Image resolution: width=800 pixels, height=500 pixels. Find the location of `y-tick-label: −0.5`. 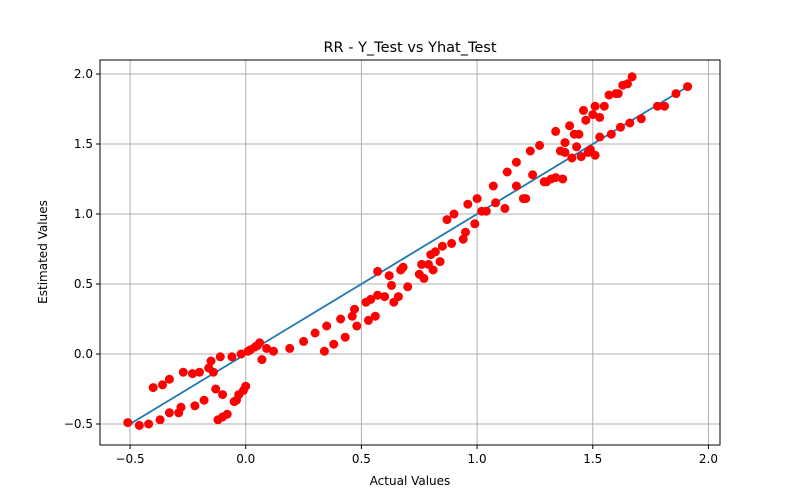

y-tick-label: −0.5 is located at coordinates (78, 424).